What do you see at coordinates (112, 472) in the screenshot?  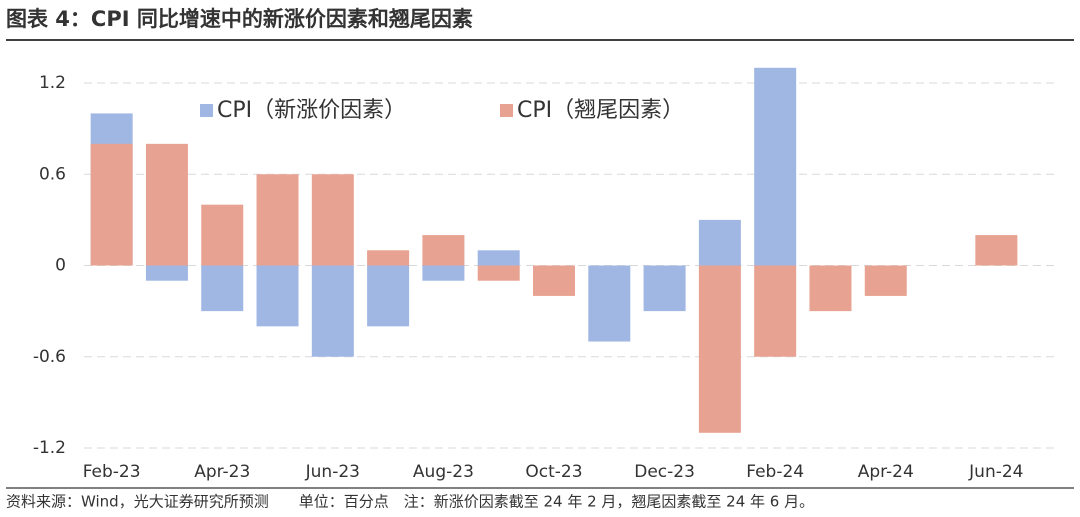 I see `x-tick-label: Feb-23` at bounding box center [112, 472].